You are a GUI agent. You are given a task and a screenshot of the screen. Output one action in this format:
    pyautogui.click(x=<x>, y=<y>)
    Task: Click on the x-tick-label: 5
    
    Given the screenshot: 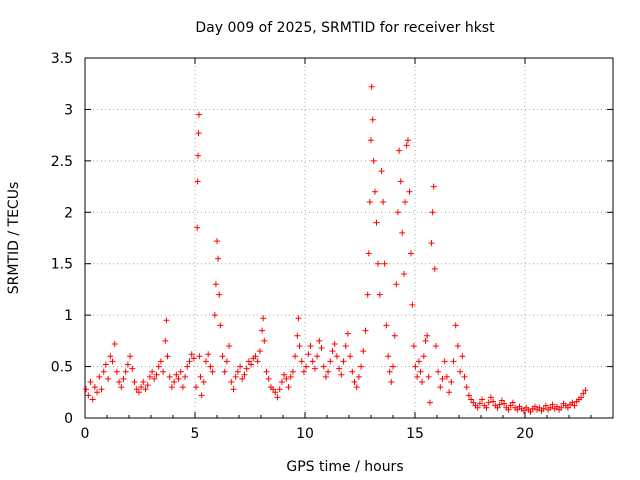 What is the action you would take?
    pyautogui.click(x=195, y=434)
    